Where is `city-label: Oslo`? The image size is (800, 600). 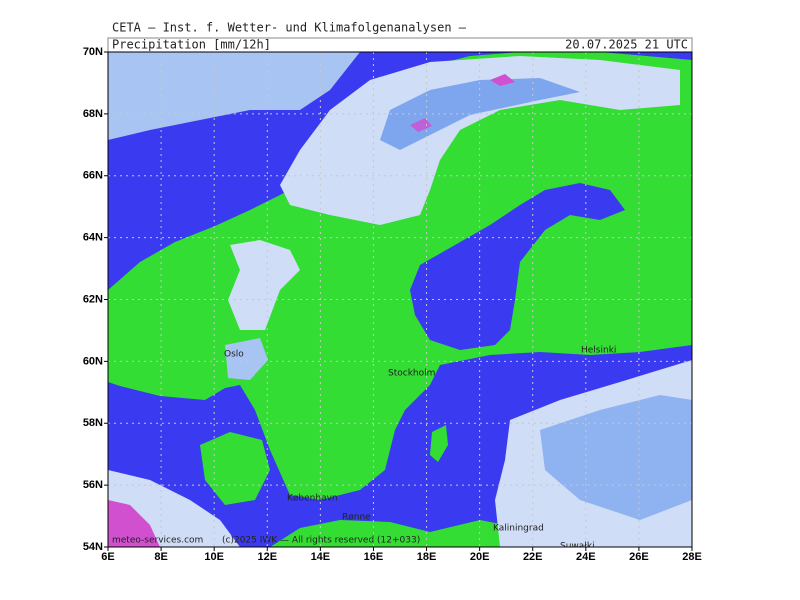
city-label: Oslo is located at coordinates (234, 355).